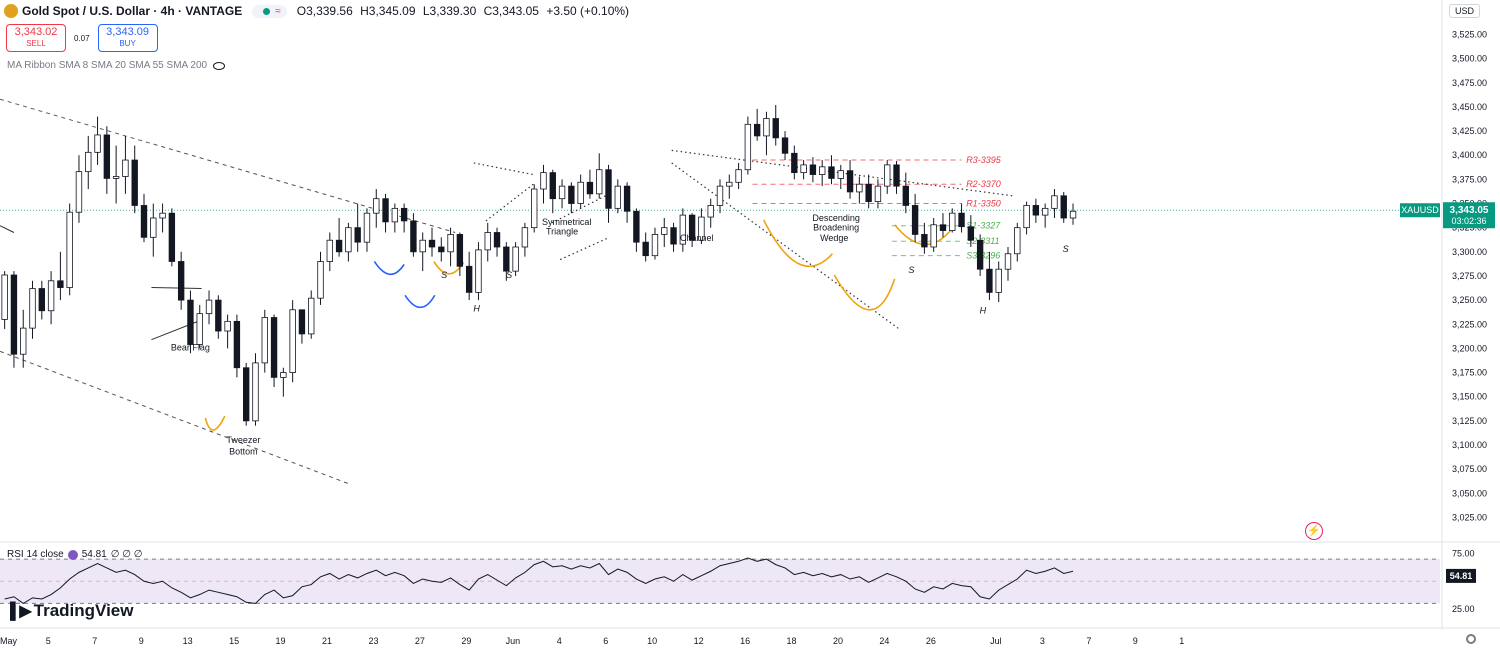 The height and width of the screenshot is (650, 1500). Describe the element at coordinates (1088, 641) in the screenshot. I see `time-tick-23: 7` at that location.